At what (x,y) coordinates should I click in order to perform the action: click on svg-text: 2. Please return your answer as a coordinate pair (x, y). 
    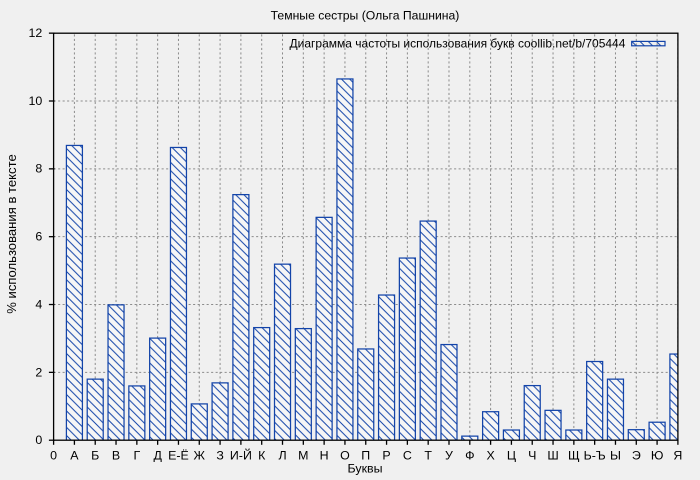
    Looking at the image, I should click on (38, 372).